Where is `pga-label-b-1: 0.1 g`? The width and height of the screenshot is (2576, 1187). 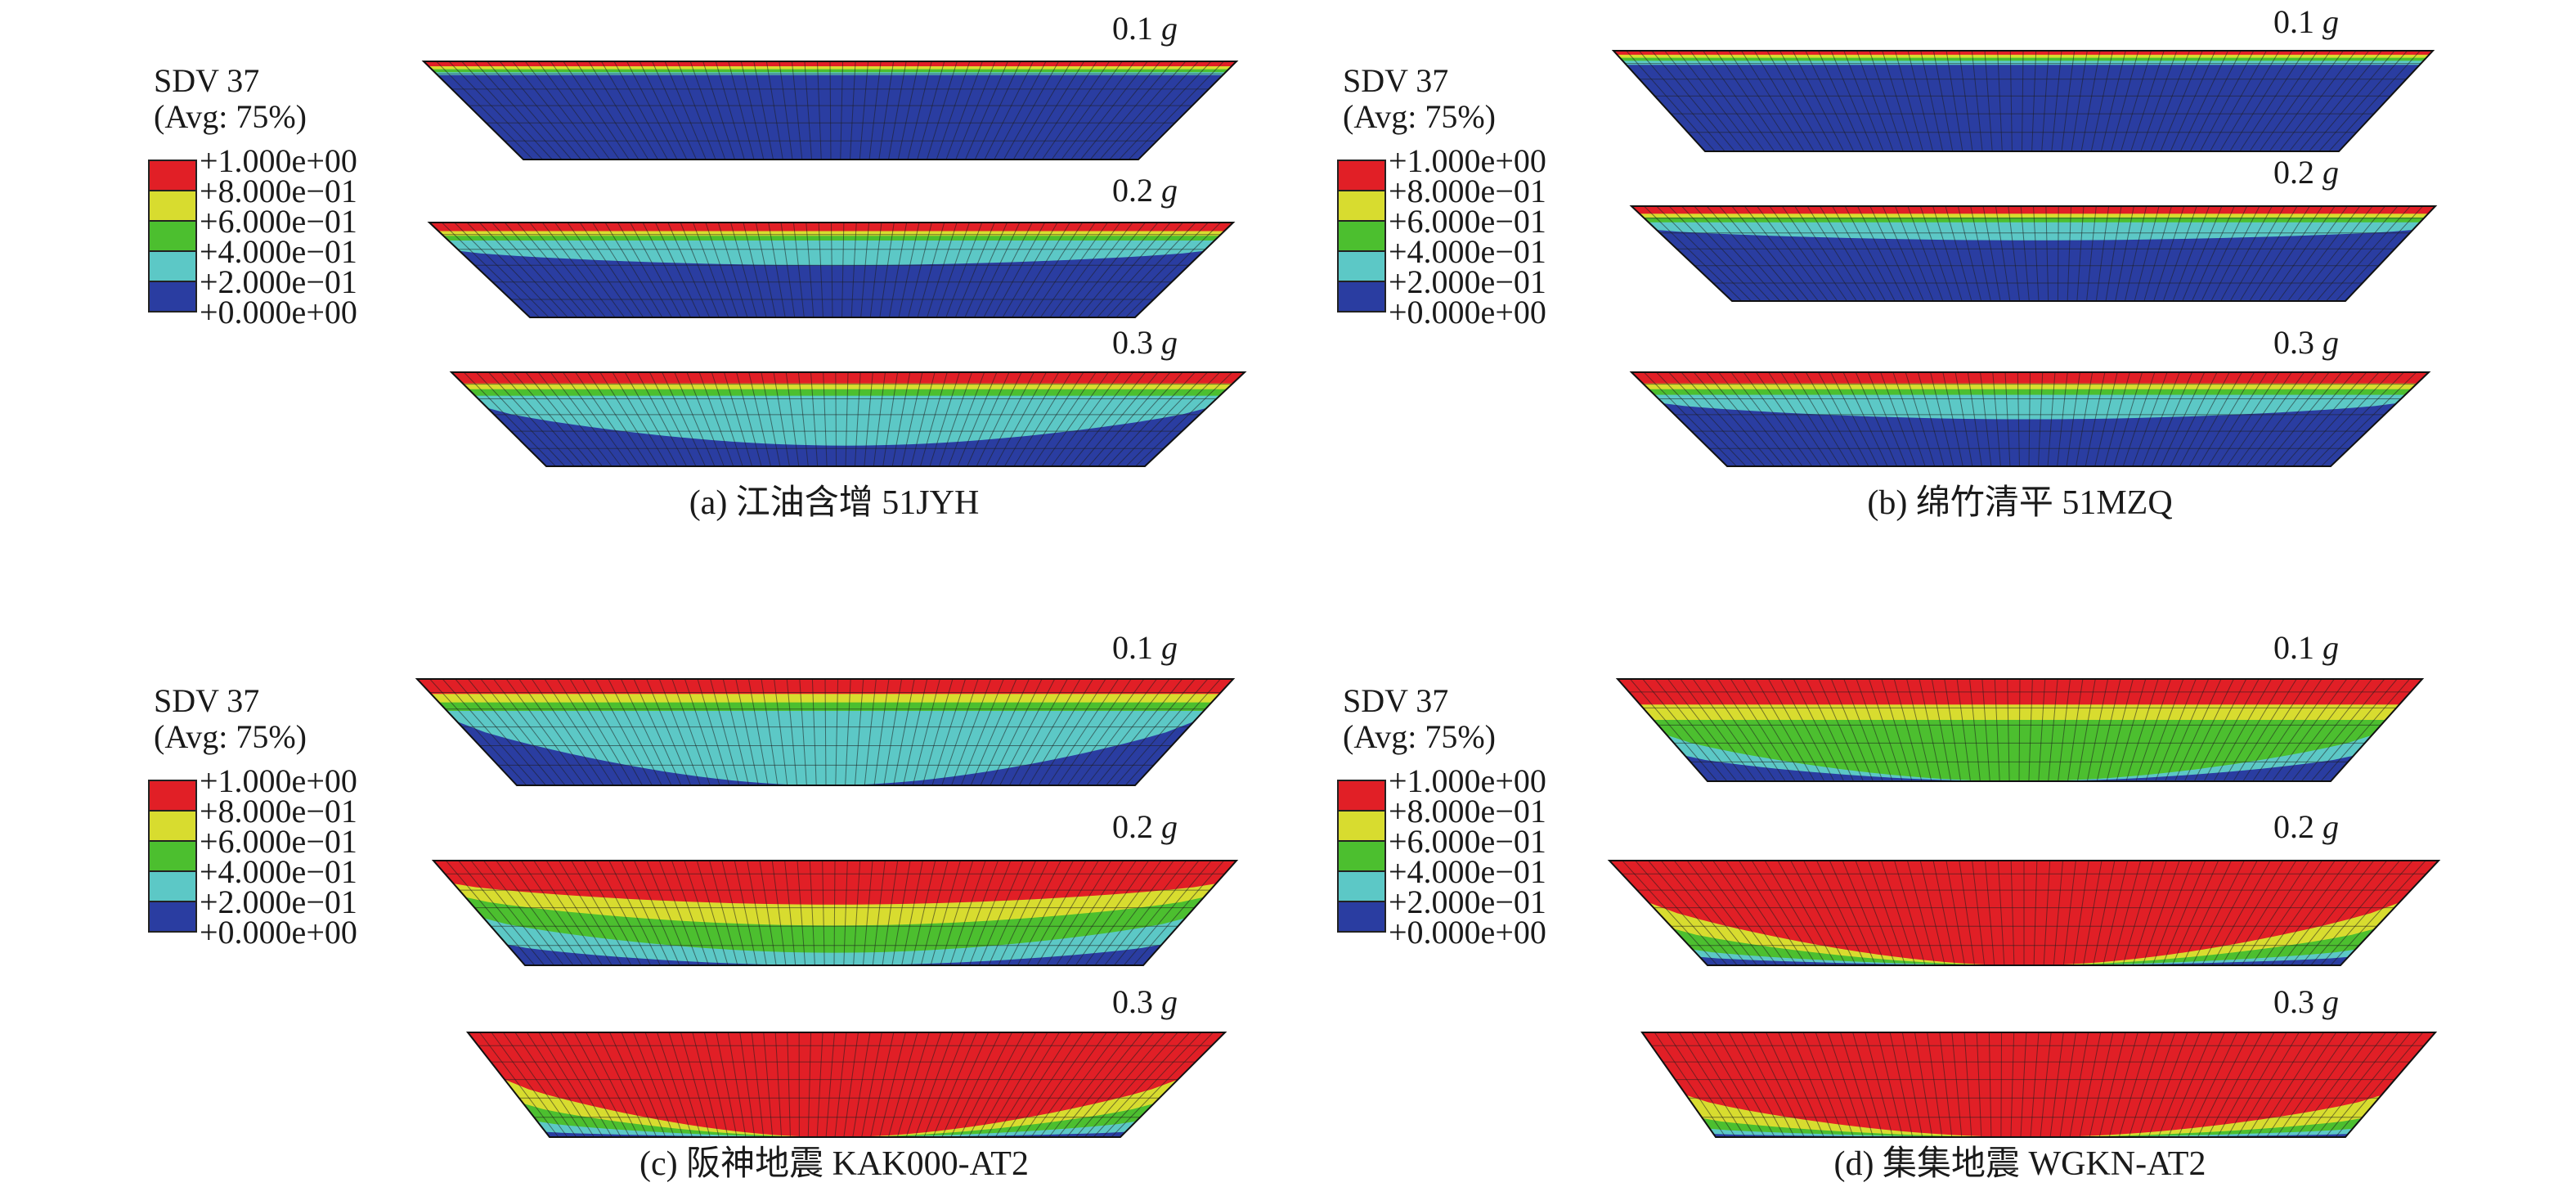 pga-label-b-1: 0.1 g is located at coordinates (2306, 21).